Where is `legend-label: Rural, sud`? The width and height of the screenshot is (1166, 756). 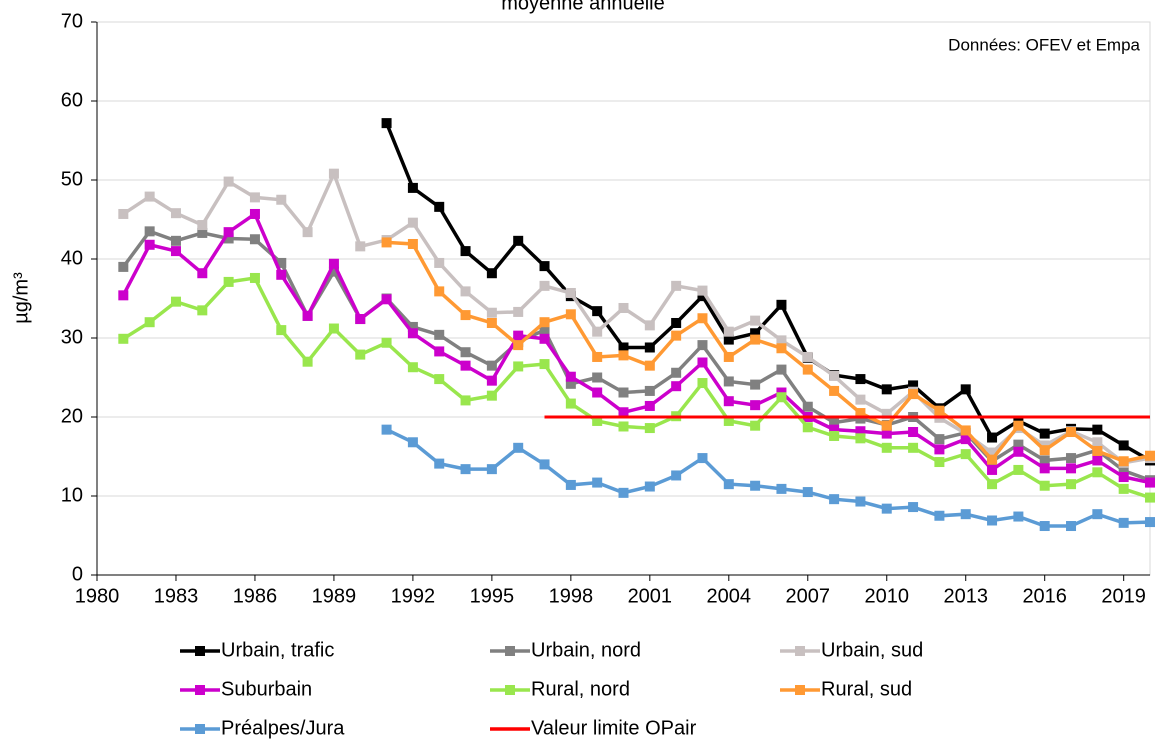
legend-label: Rural, sud is located at coordinates (866, 689).